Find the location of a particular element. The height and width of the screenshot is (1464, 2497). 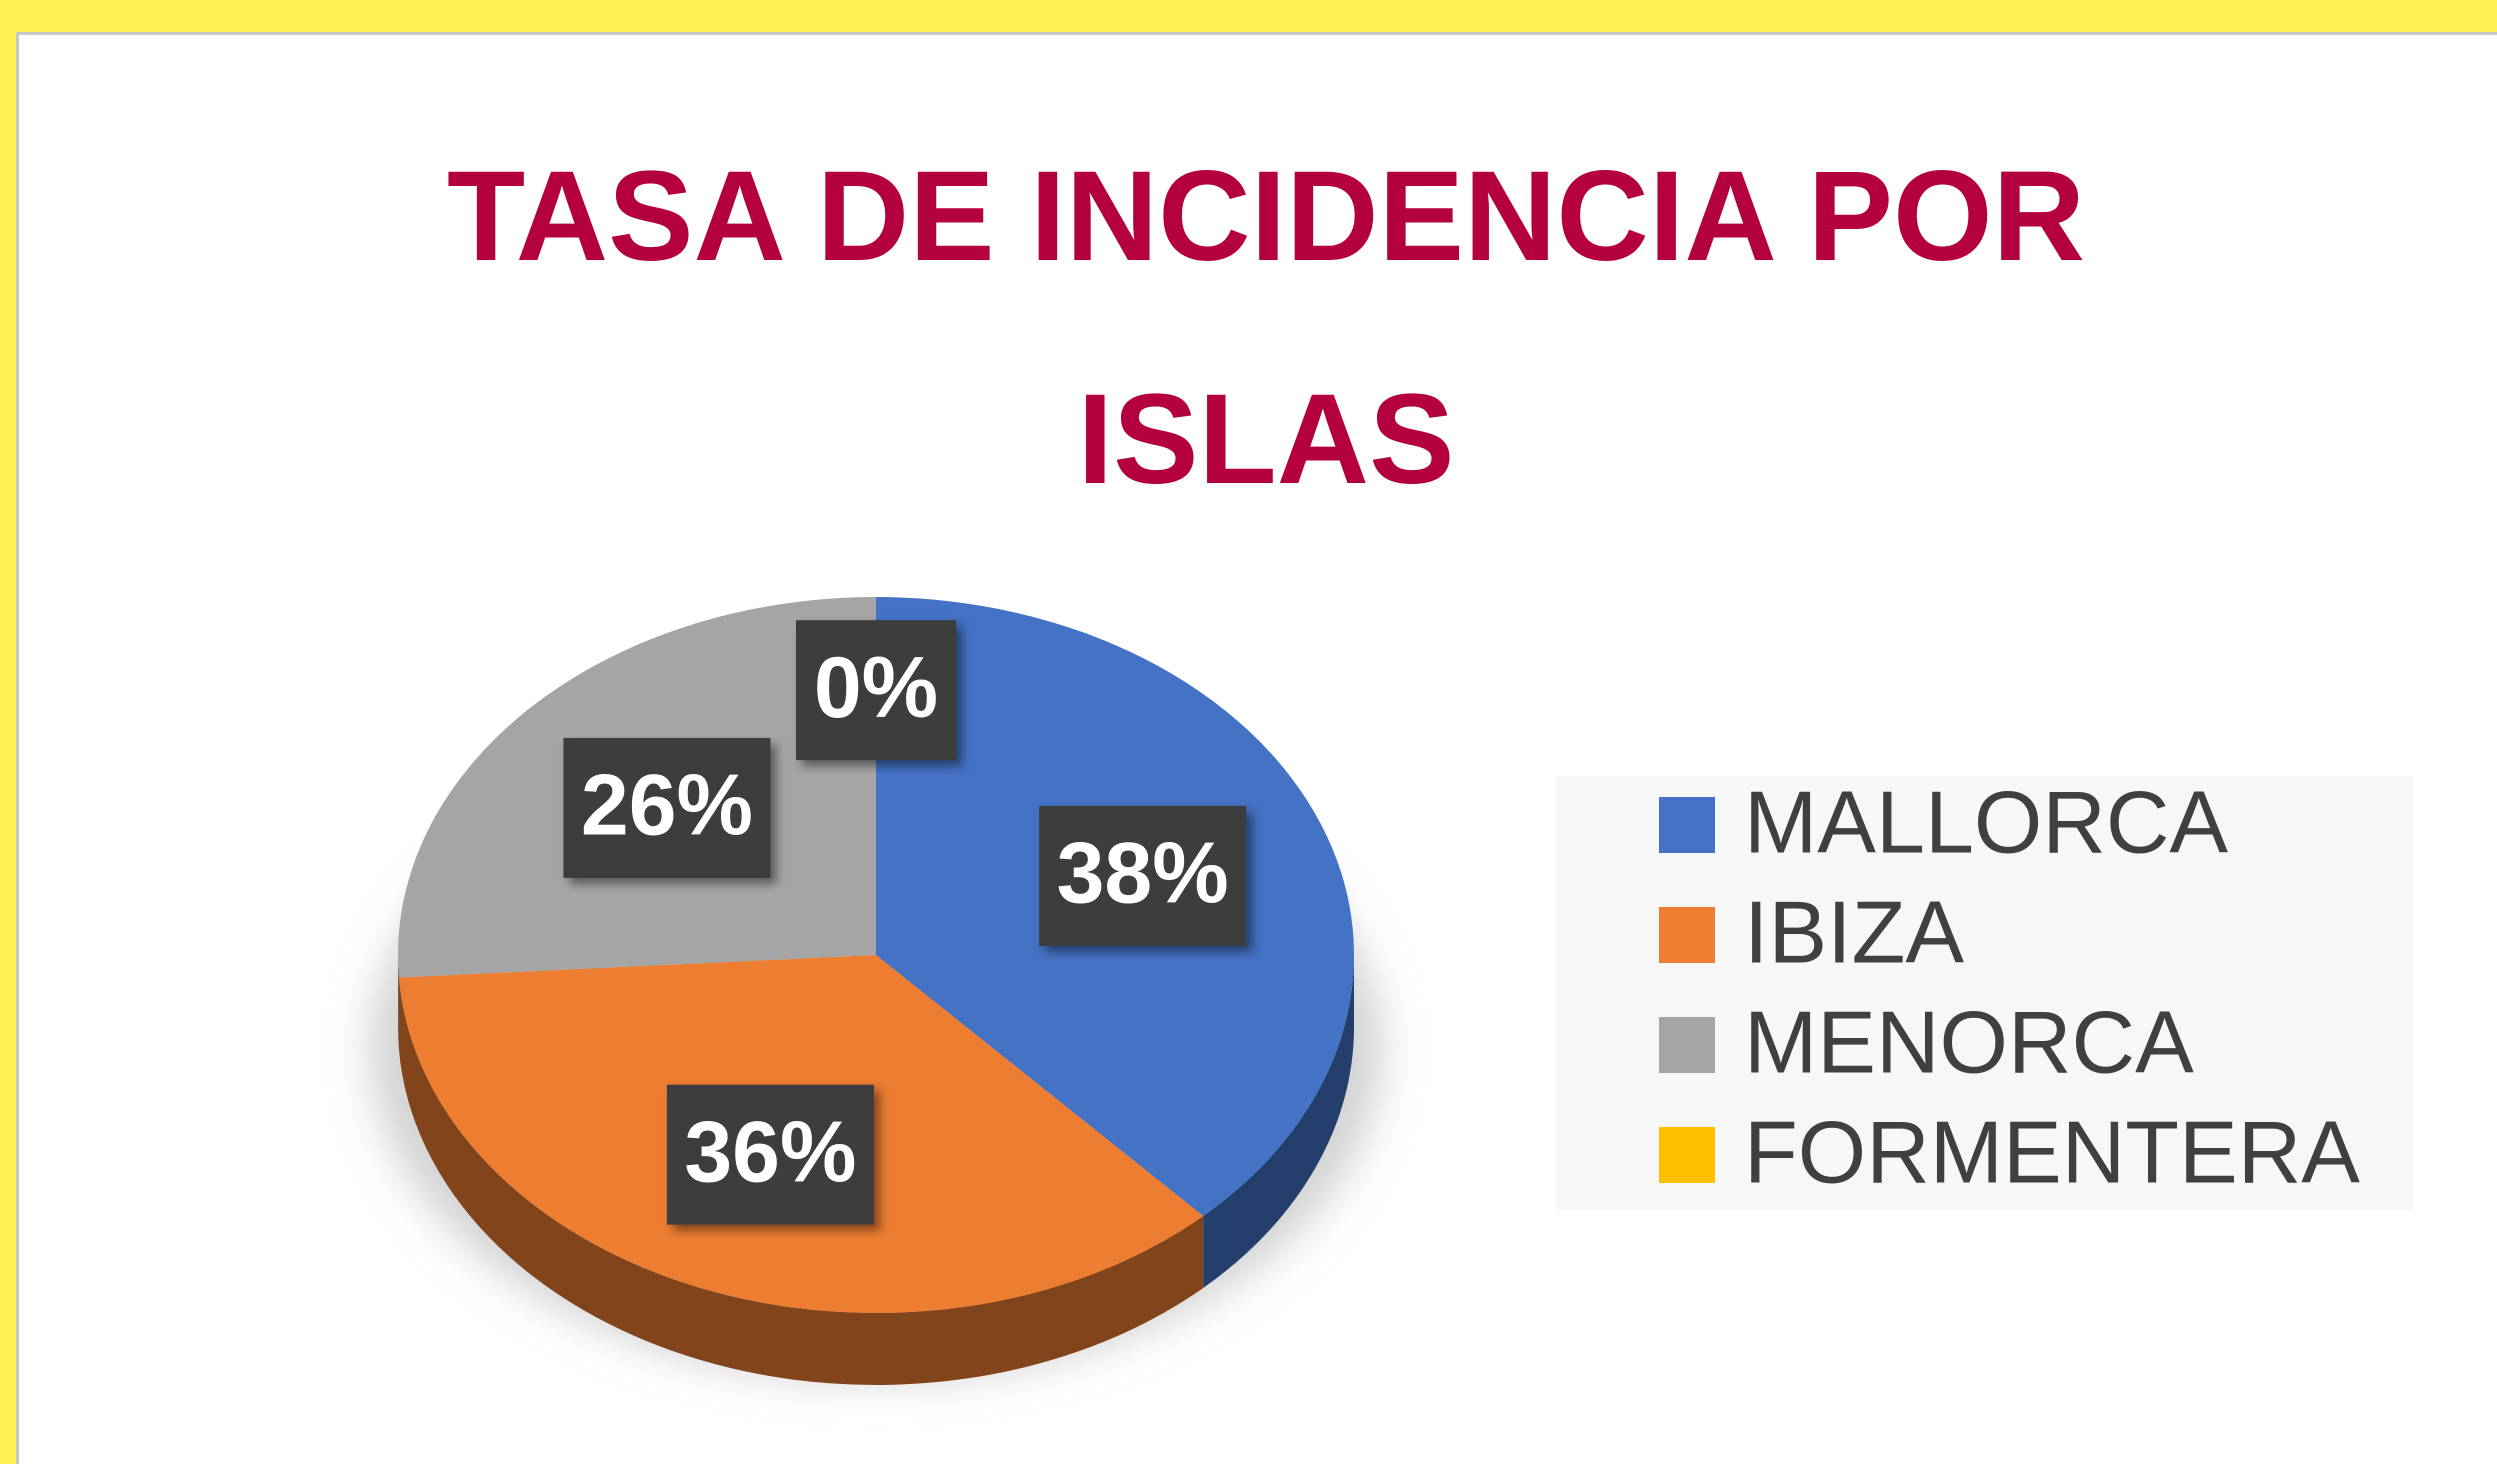

legend-label: MENORCA is located at coordinates (1969, 1041).